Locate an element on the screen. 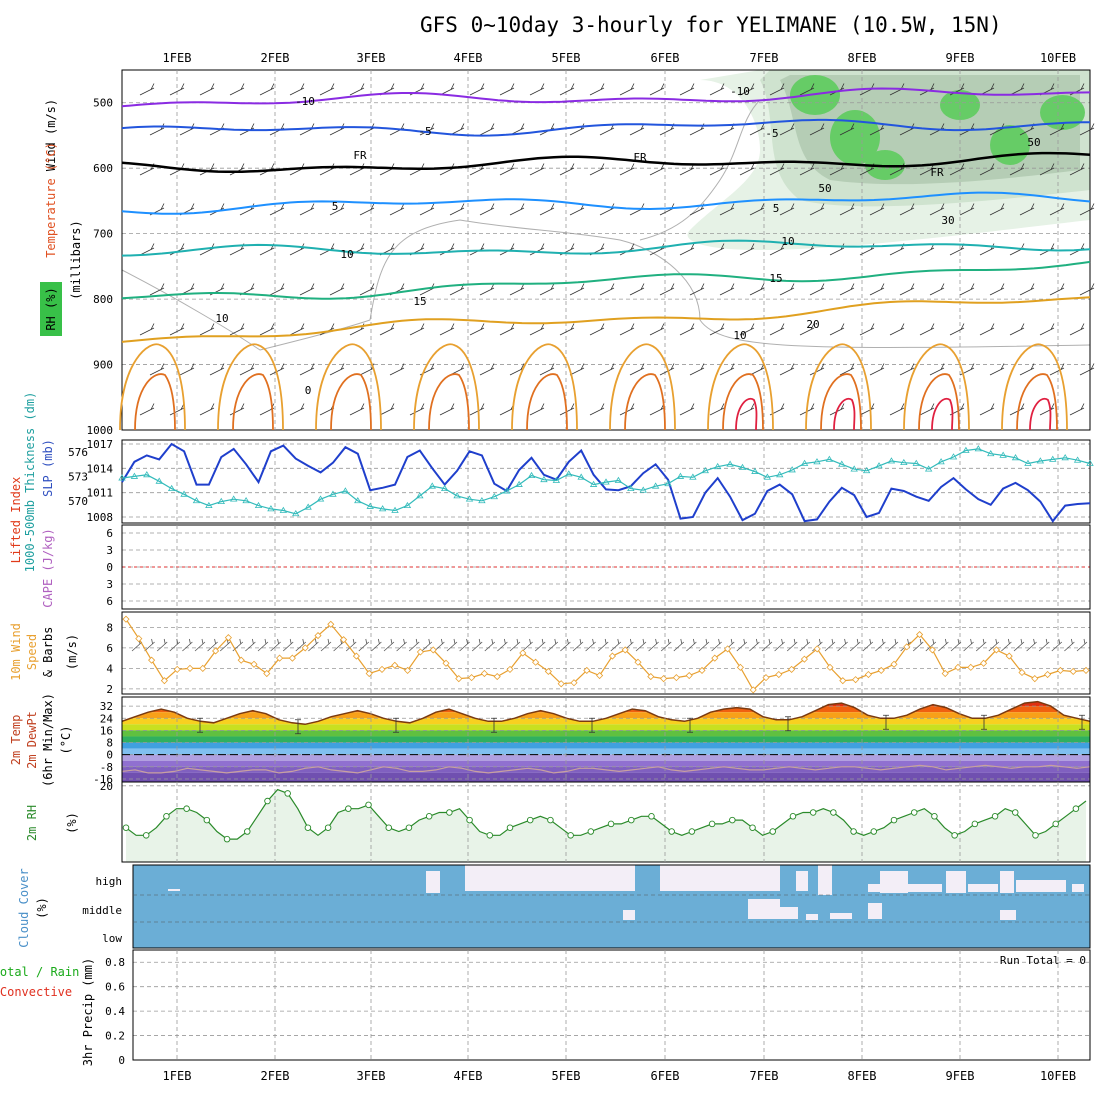  temp-tick: 16 is located at coordinates (106, 730).